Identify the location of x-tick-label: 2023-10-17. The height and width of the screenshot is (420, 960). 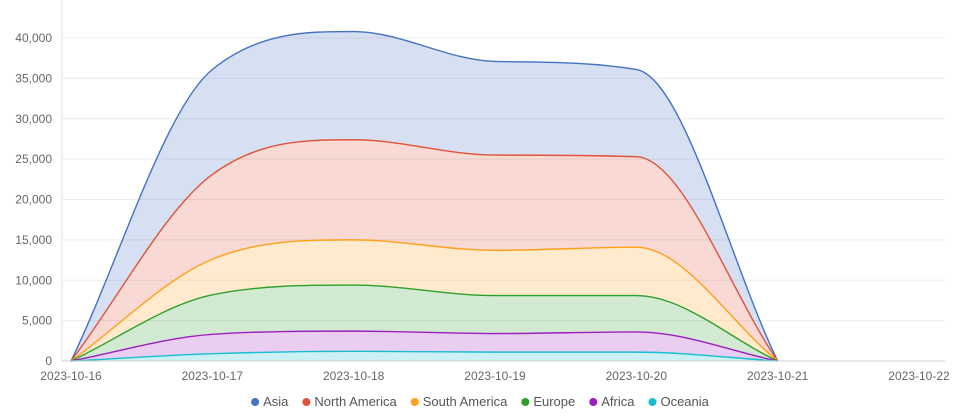
(213, 376).